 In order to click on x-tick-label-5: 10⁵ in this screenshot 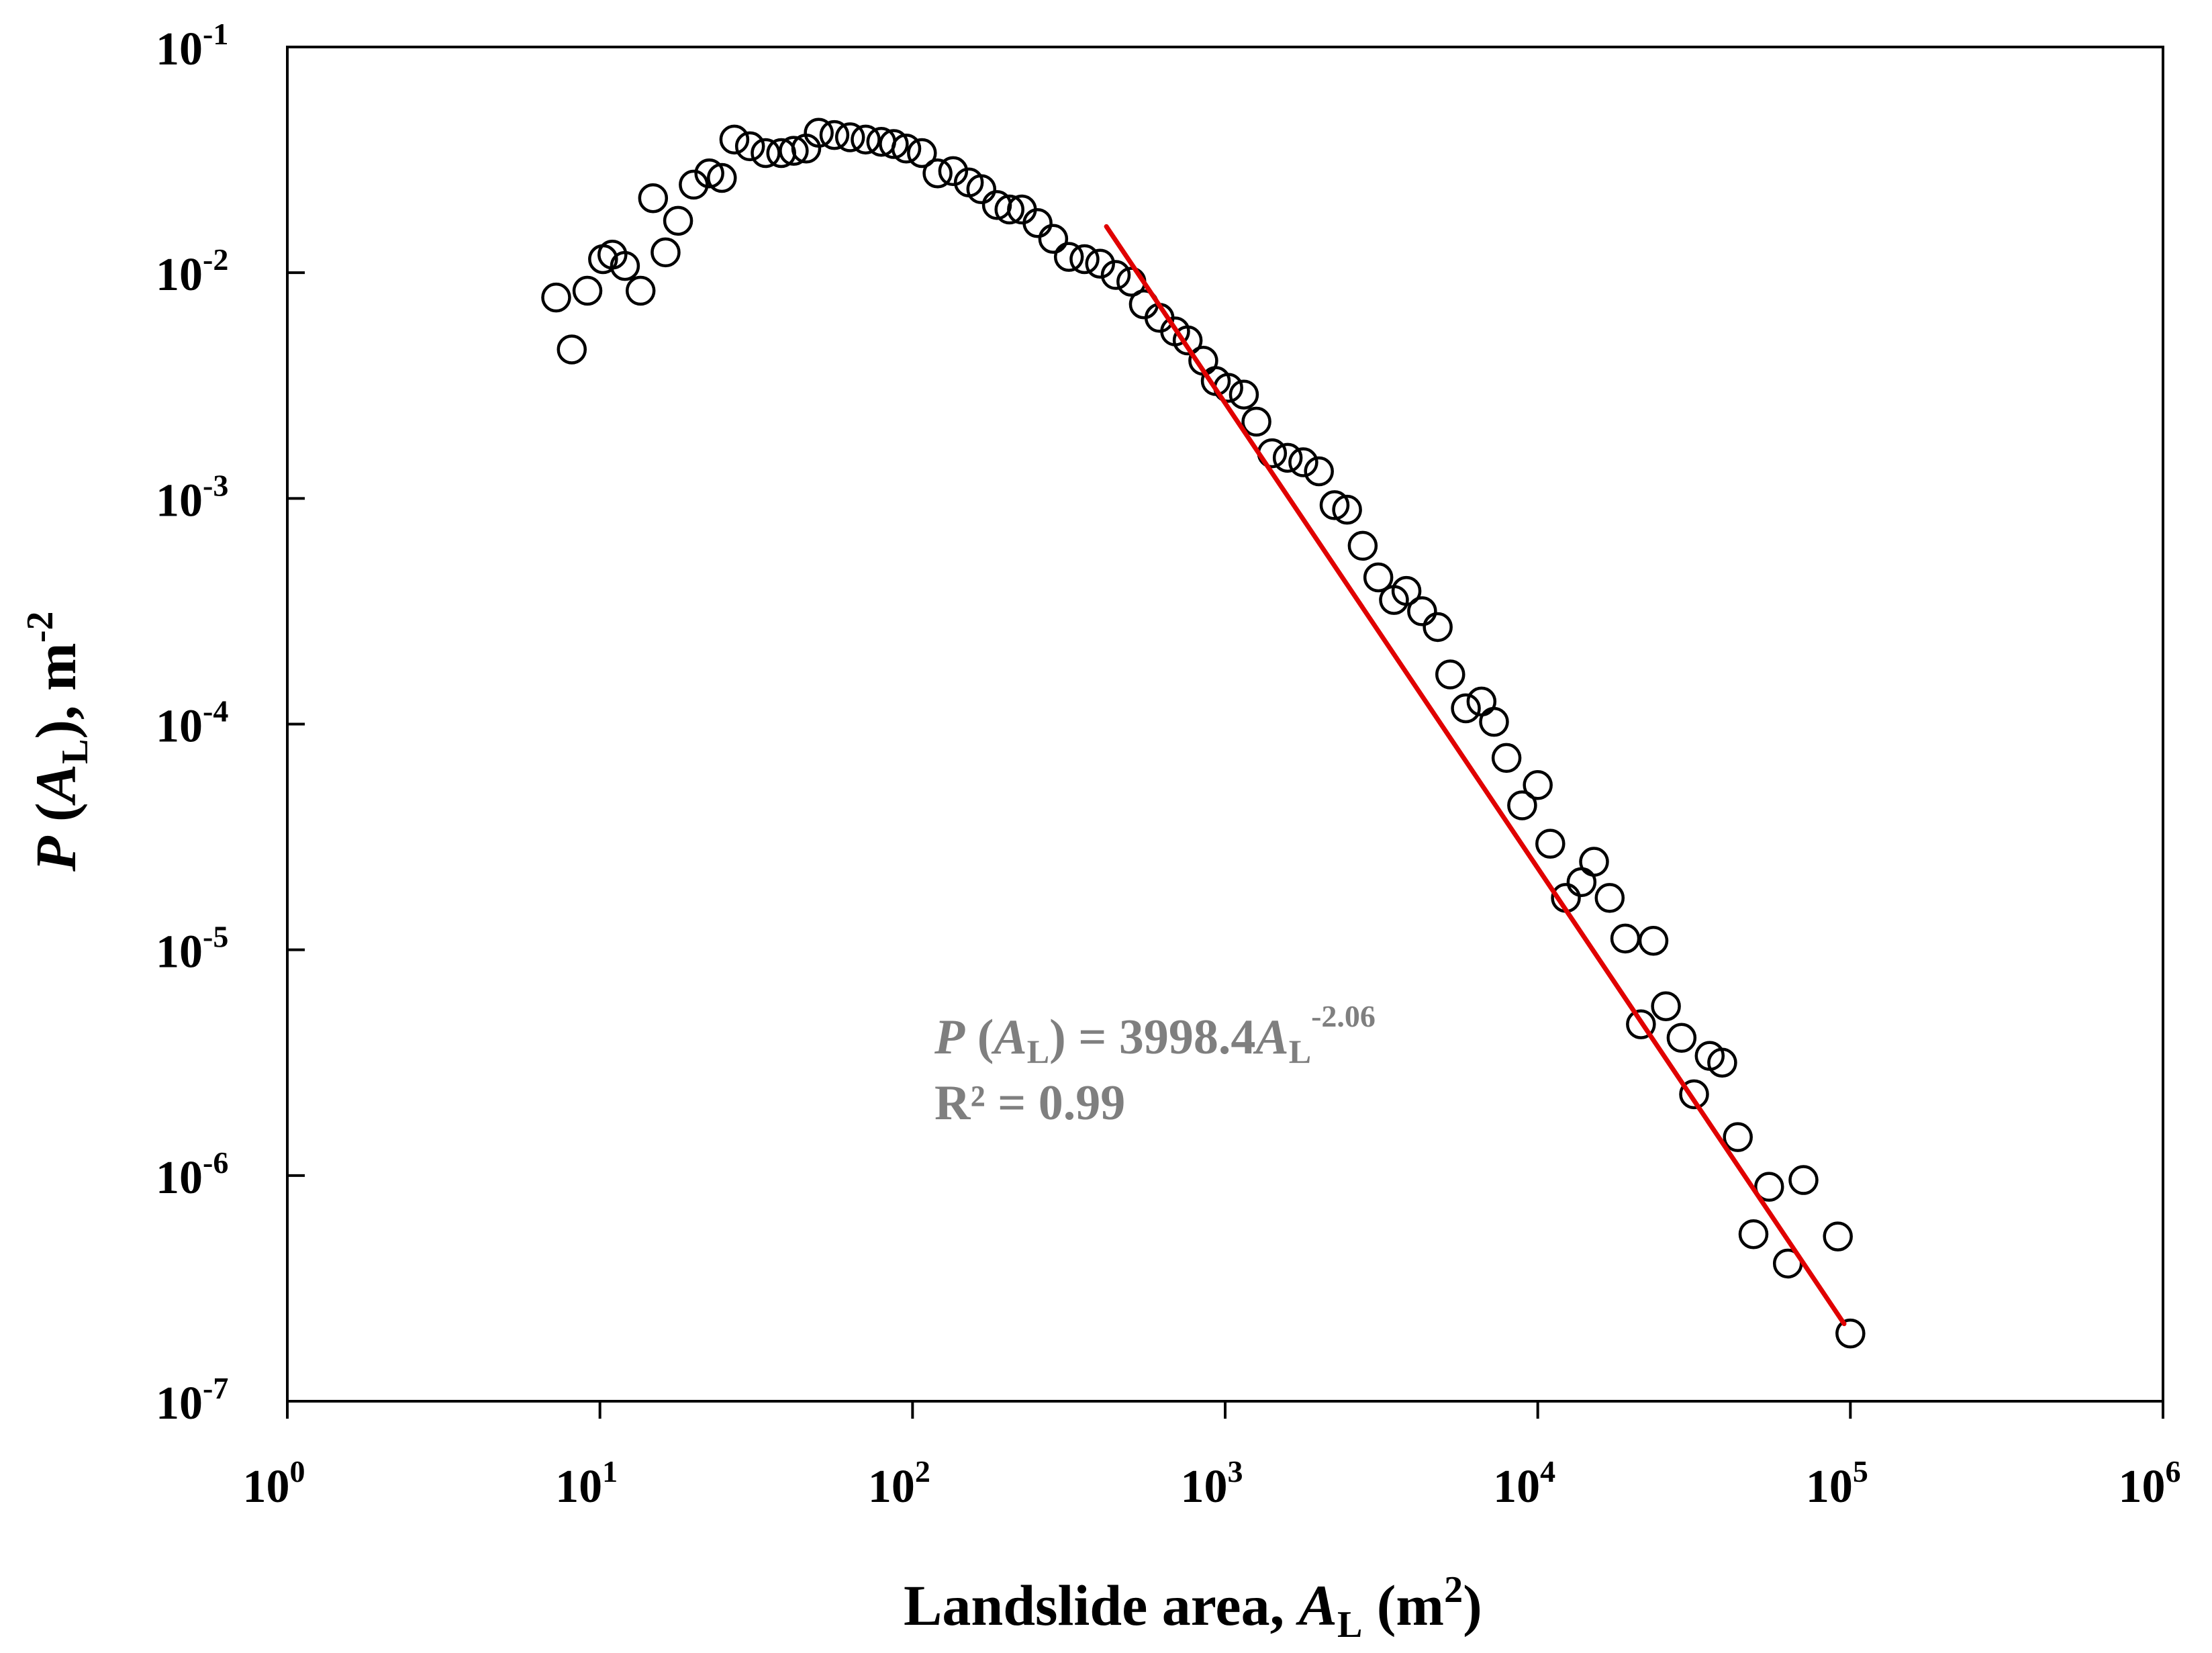, I will do `click(1837, 1483)`.